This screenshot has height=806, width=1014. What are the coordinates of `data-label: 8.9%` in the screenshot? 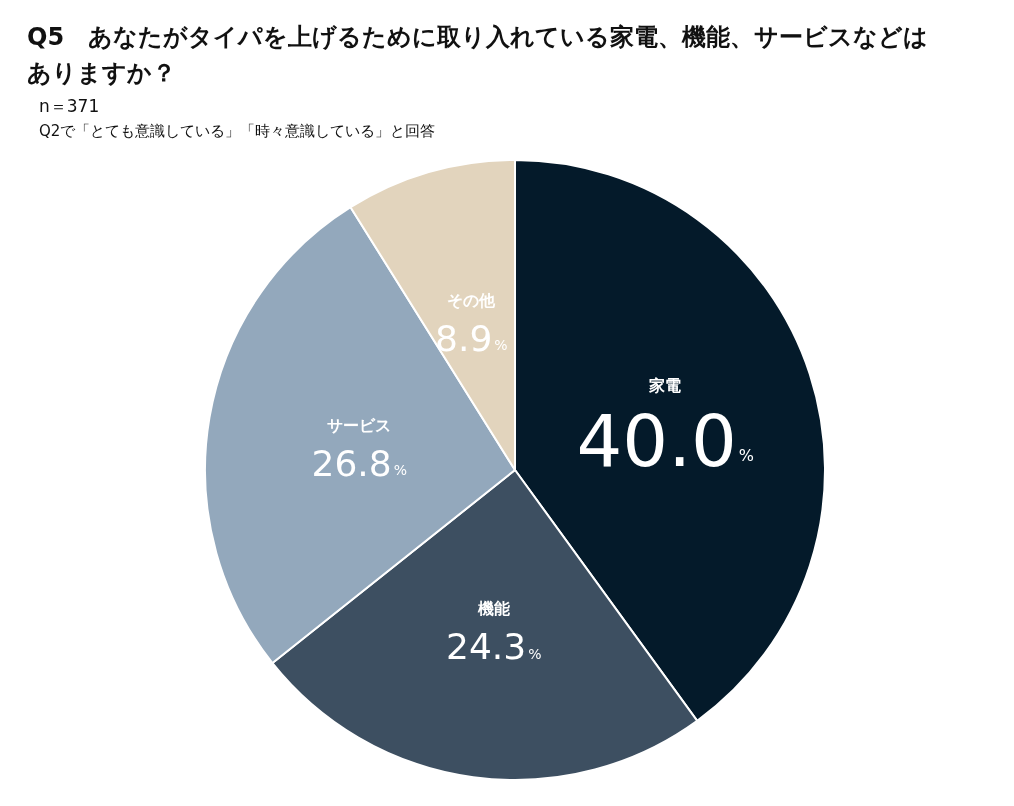 It's located at (471, 338).